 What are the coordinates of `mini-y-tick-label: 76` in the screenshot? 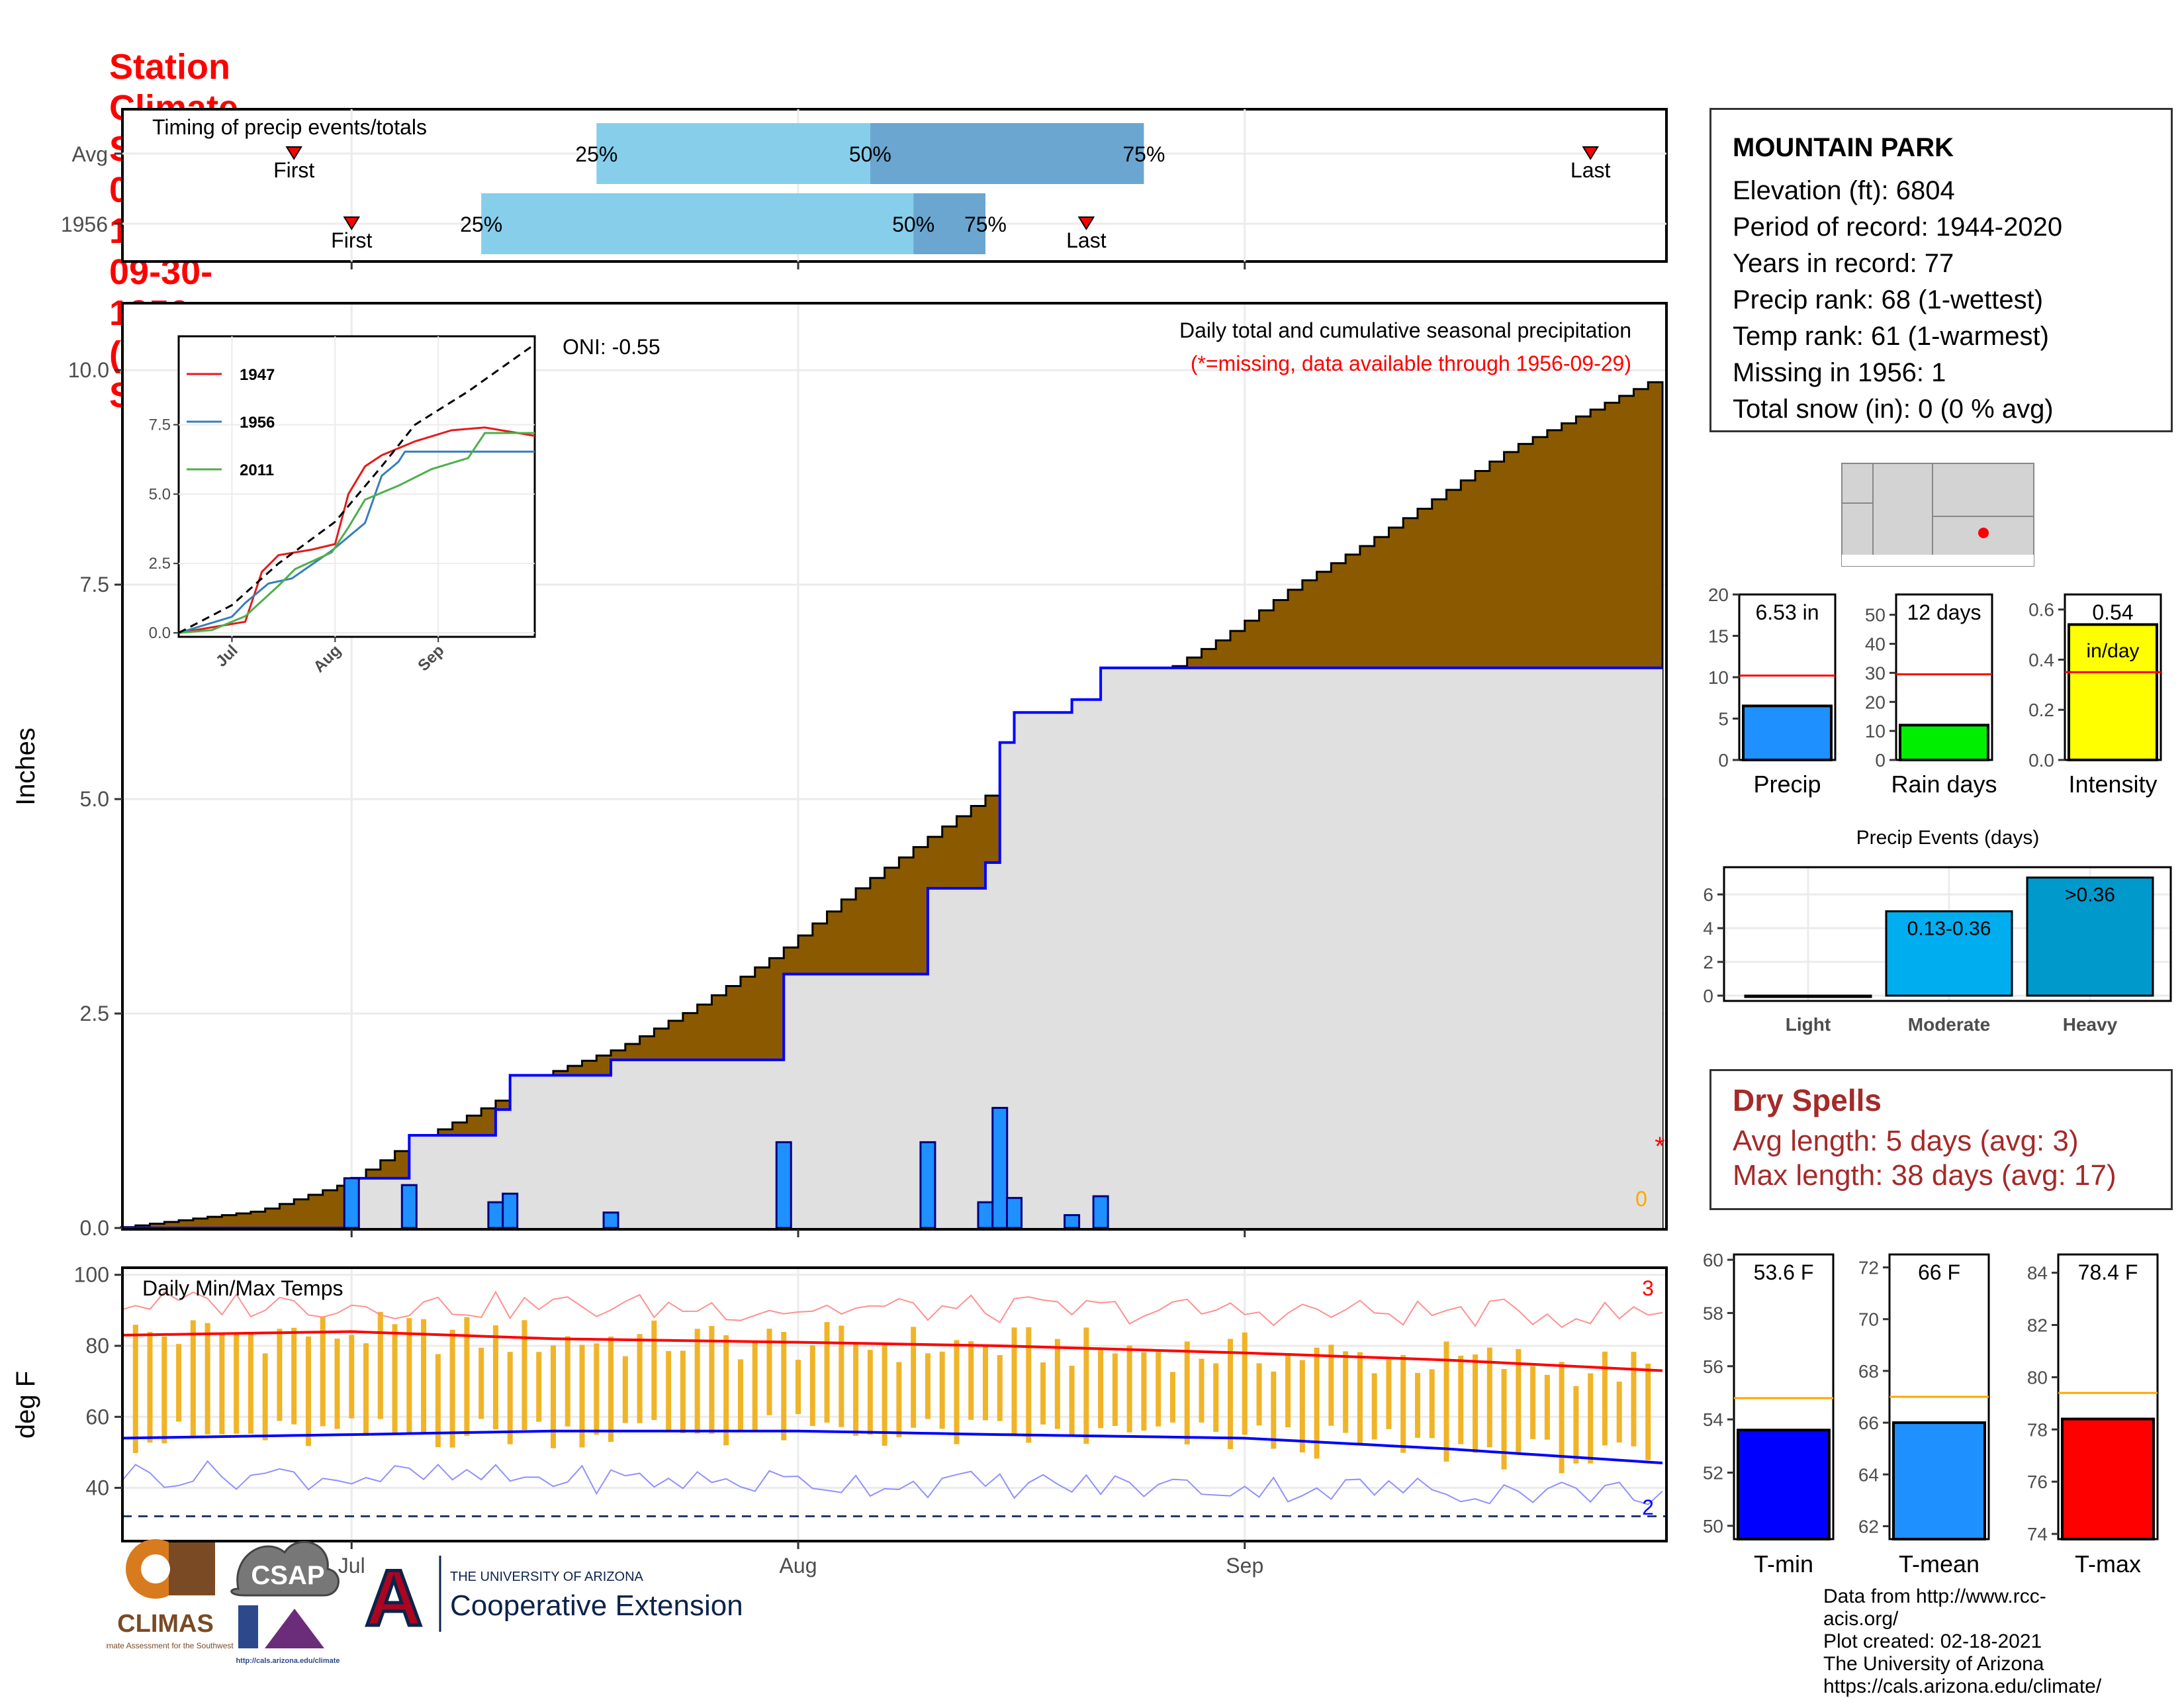 It's located at (2037, 1482).